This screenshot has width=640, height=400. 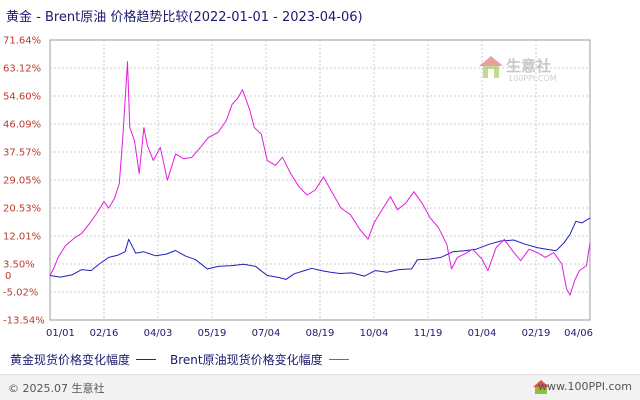 I want to click on x-tick-label: 07/04, so click(x=266, y=333).